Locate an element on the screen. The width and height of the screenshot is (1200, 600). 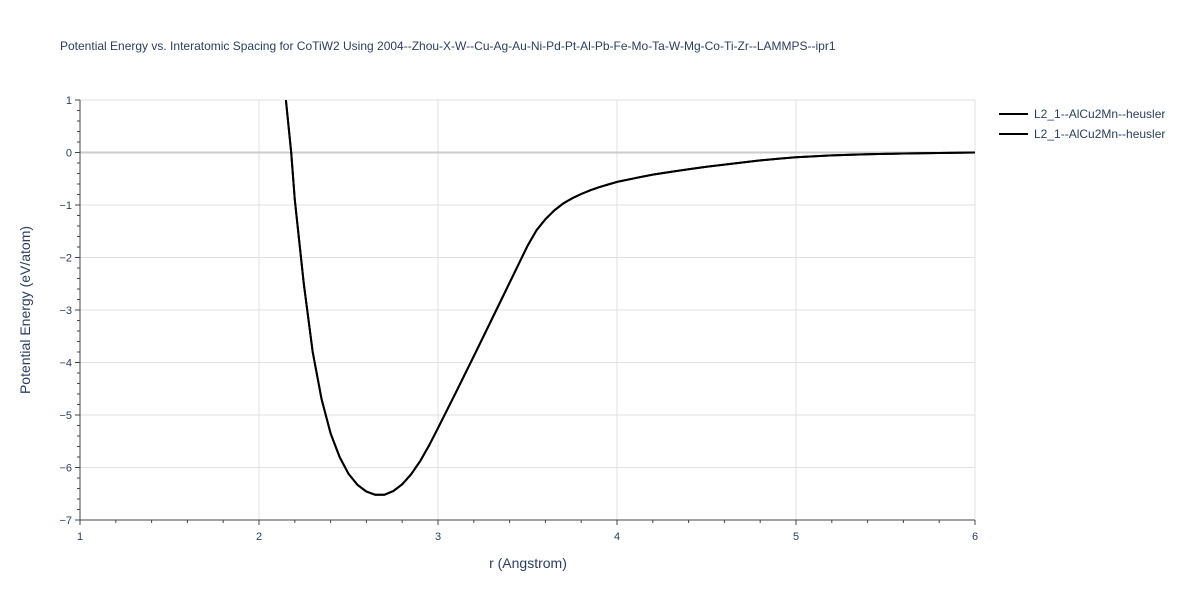
x-axis-title: r (Angstrom) is located at coordinates (528, 563).